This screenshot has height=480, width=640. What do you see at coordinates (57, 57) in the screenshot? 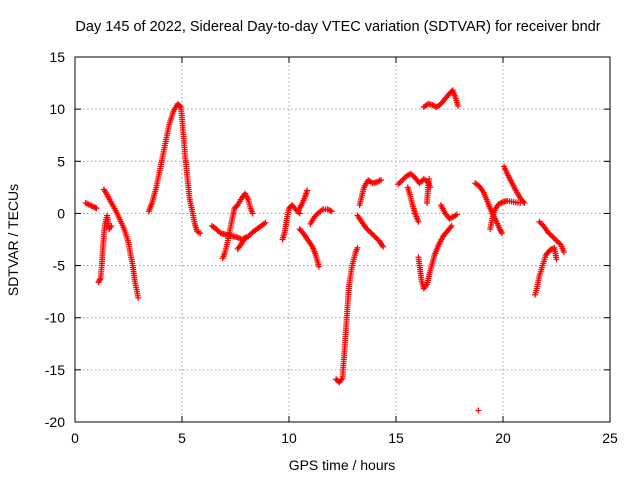
I see `y-tick-label: 15` at bounding box center [57, 57].